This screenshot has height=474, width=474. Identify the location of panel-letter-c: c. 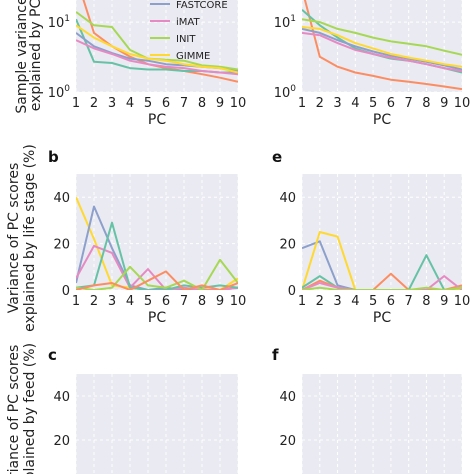
(52, 355).